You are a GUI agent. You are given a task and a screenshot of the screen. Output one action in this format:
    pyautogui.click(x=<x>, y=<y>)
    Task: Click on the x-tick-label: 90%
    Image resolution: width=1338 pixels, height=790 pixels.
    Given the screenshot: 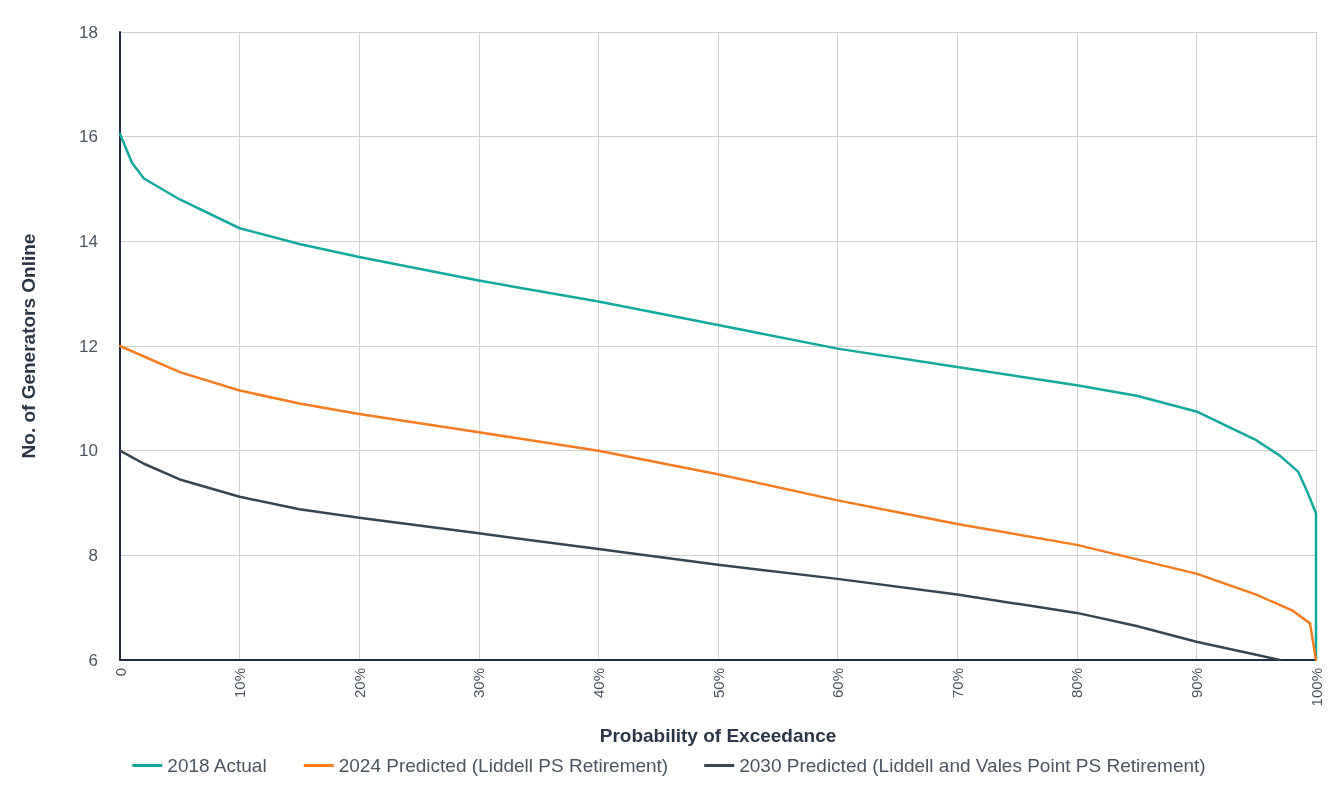 What is the action you would take?
    pyautogui.click(x=1196, y=683)
    